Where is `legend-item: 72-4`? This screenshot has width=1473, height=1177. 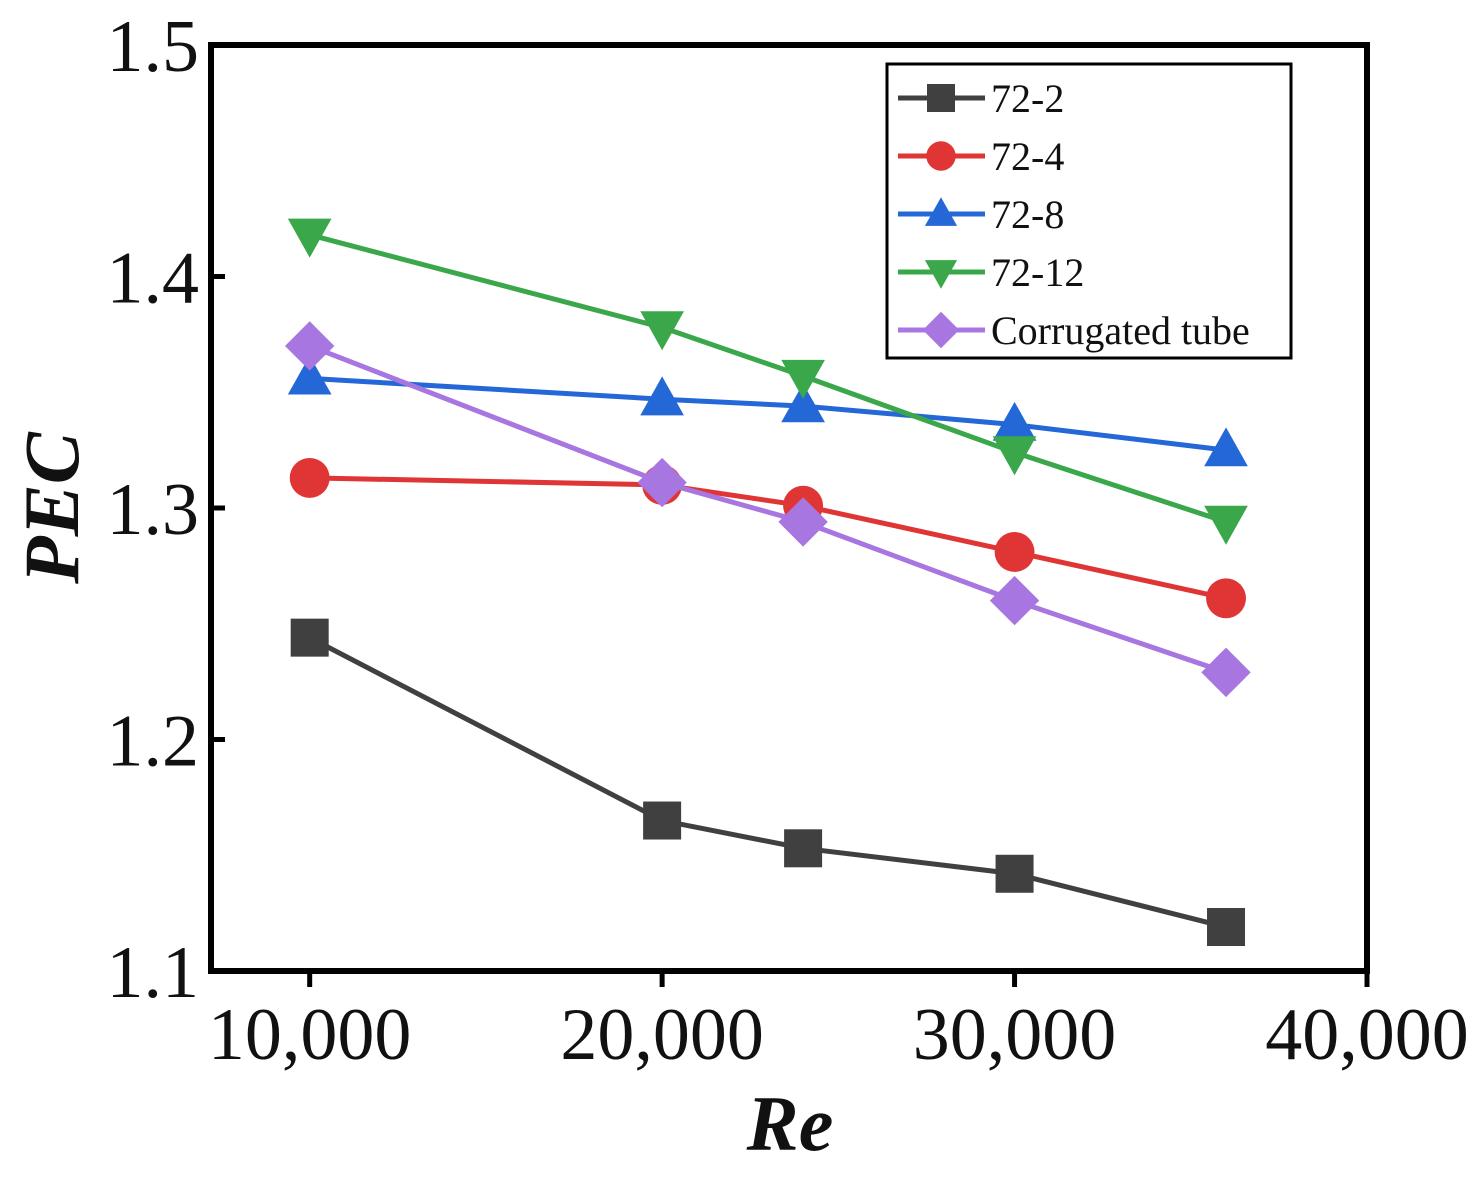
legend-item: 72-4 is located at coordinates (981, 156).